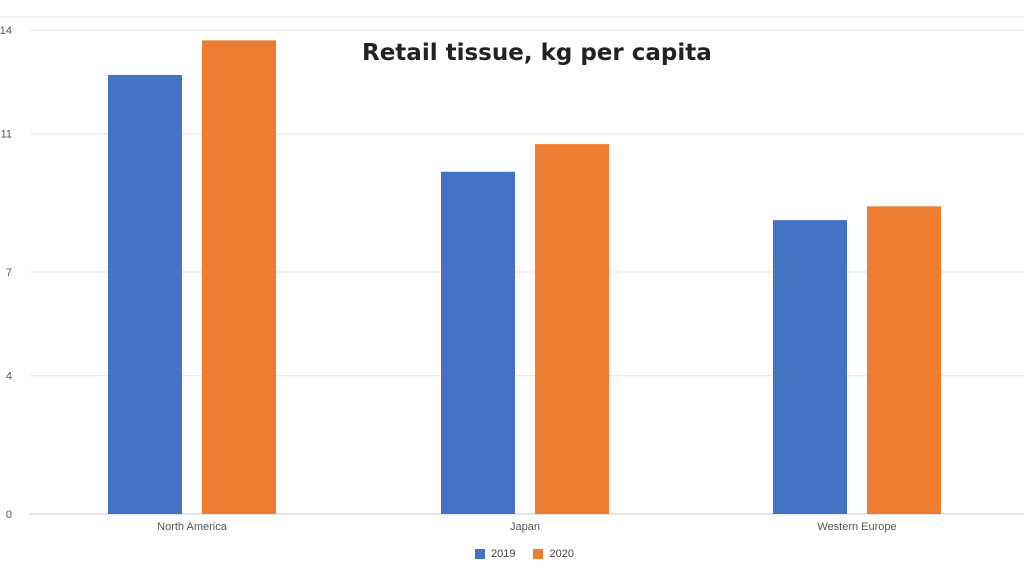  I want to click on y-tick-label: 0, so click(9, 515).